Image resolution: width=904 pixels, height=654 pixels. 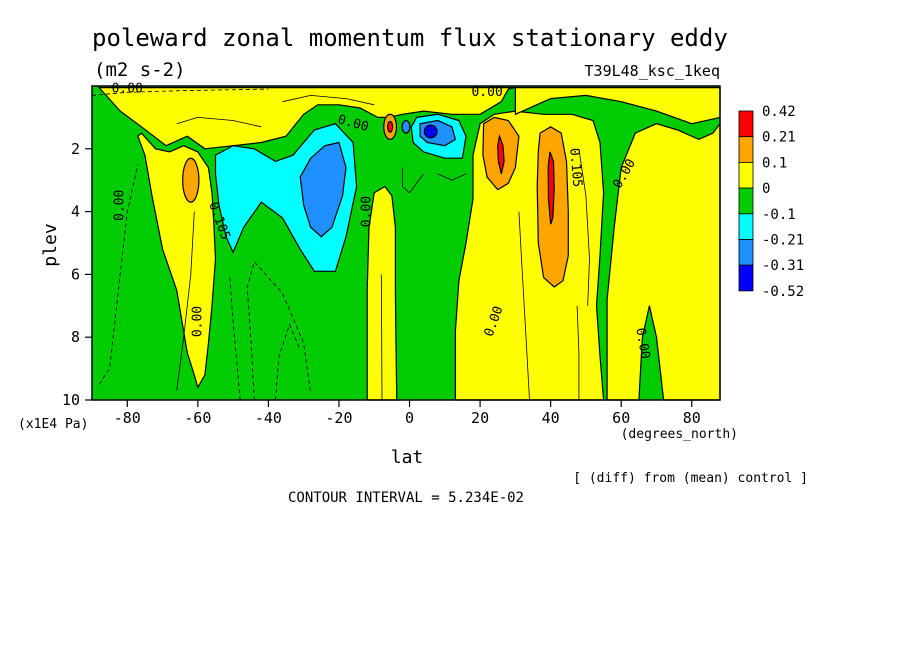 I want to click on positive-region-upper, so click(x=306, y=118).